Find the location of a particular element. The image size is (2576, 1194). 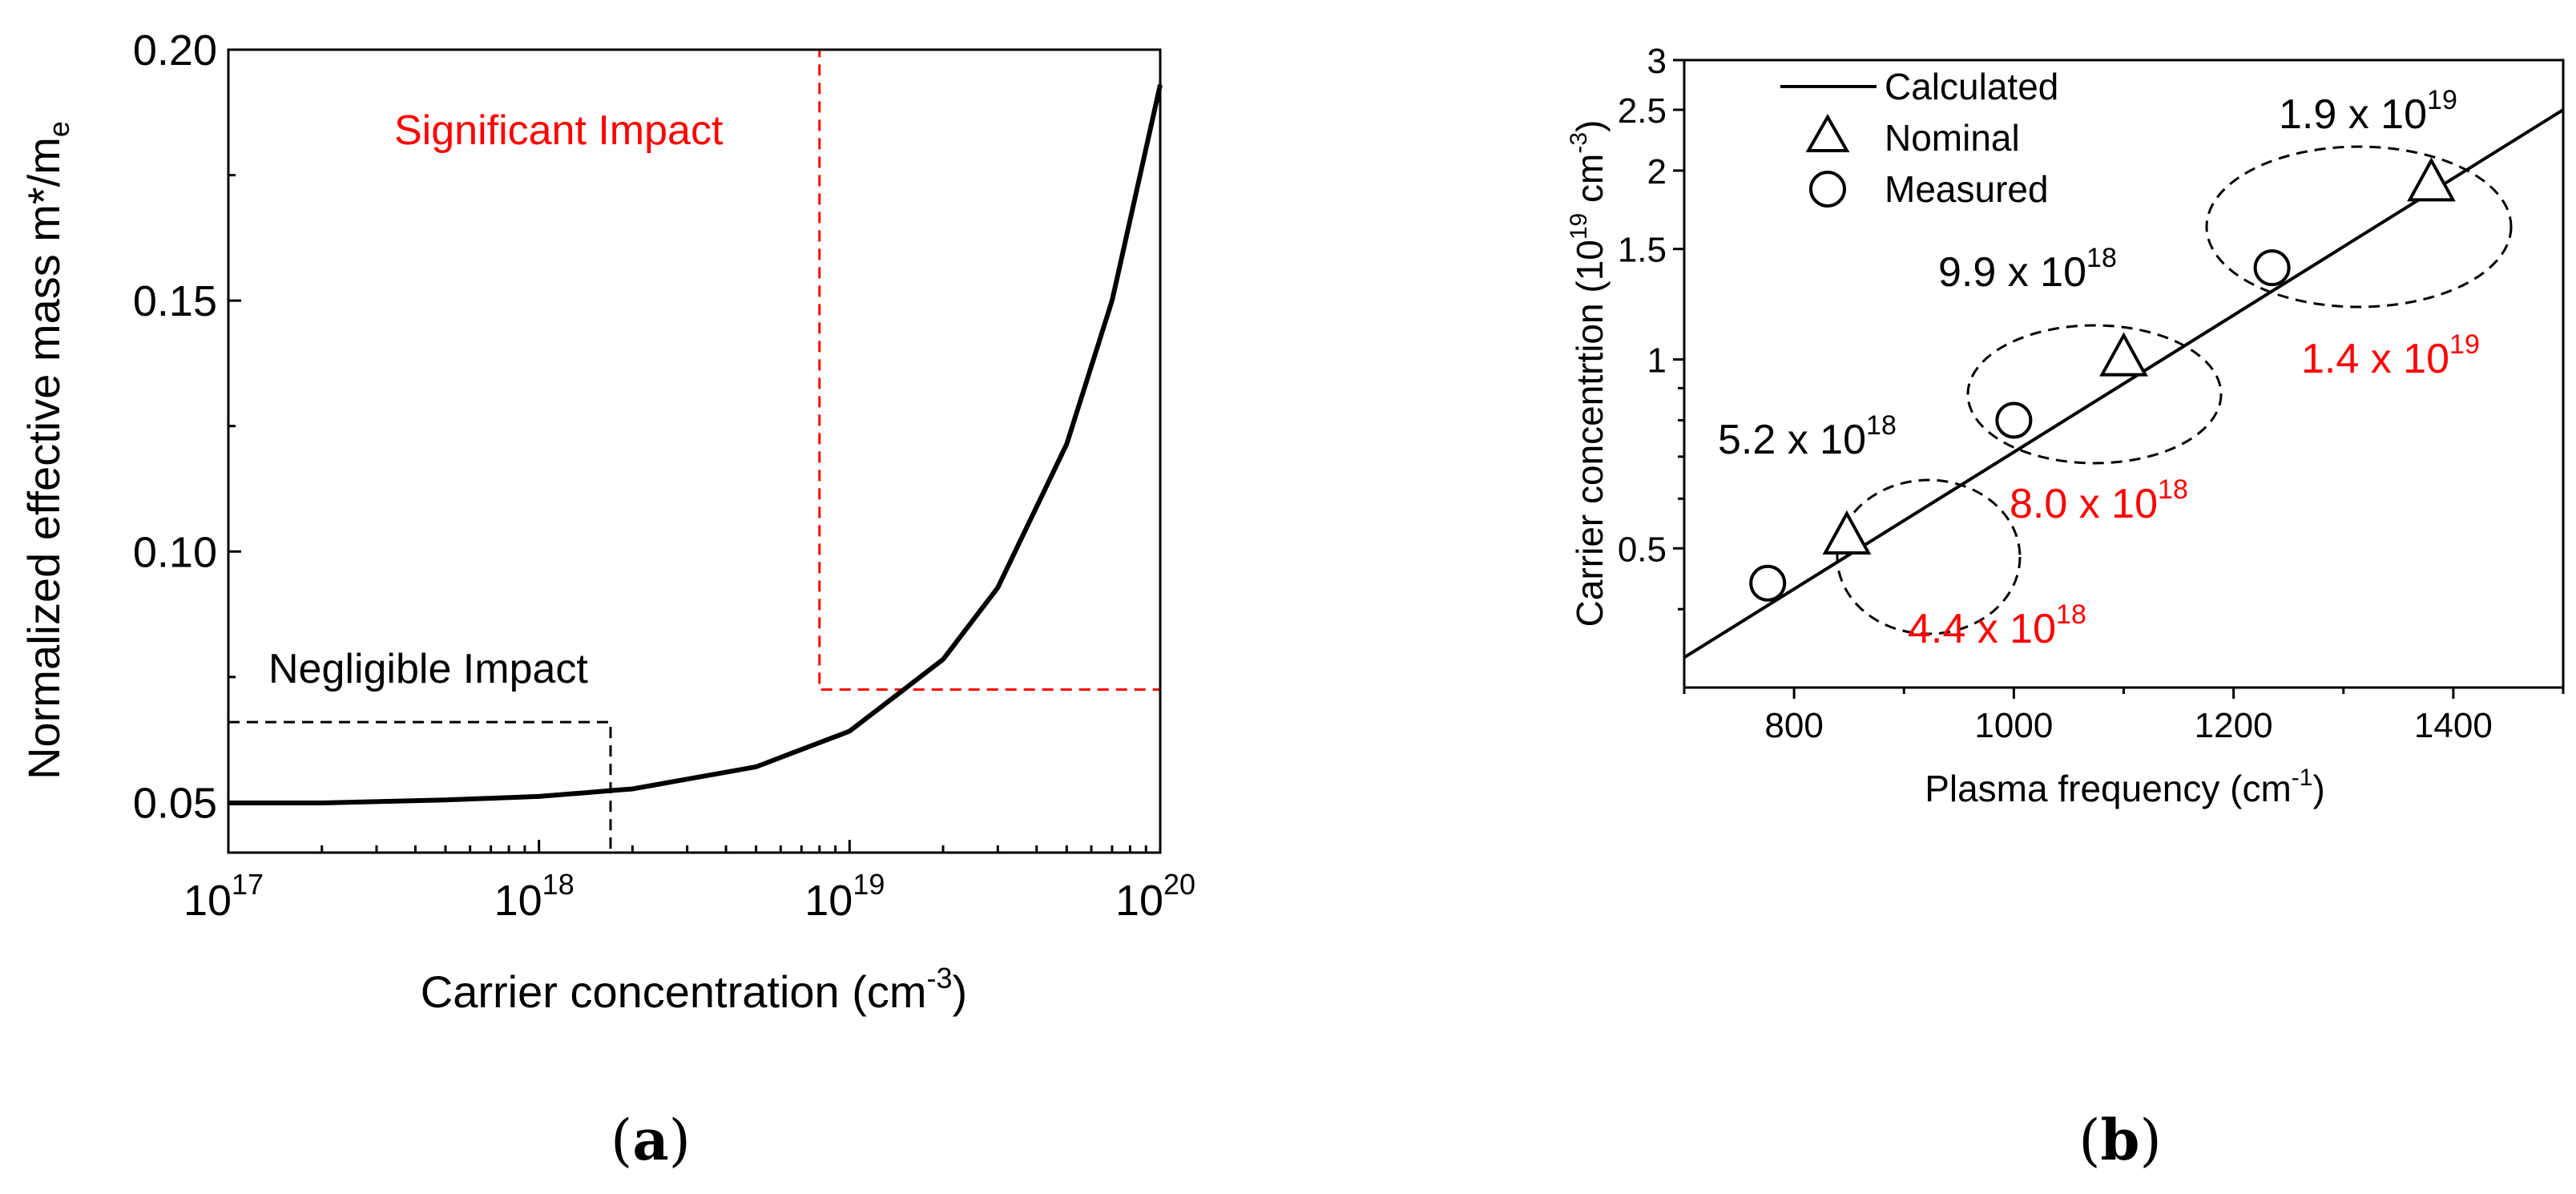

legend-nominal-label: Nominal is located at coordinates (1952, 138).